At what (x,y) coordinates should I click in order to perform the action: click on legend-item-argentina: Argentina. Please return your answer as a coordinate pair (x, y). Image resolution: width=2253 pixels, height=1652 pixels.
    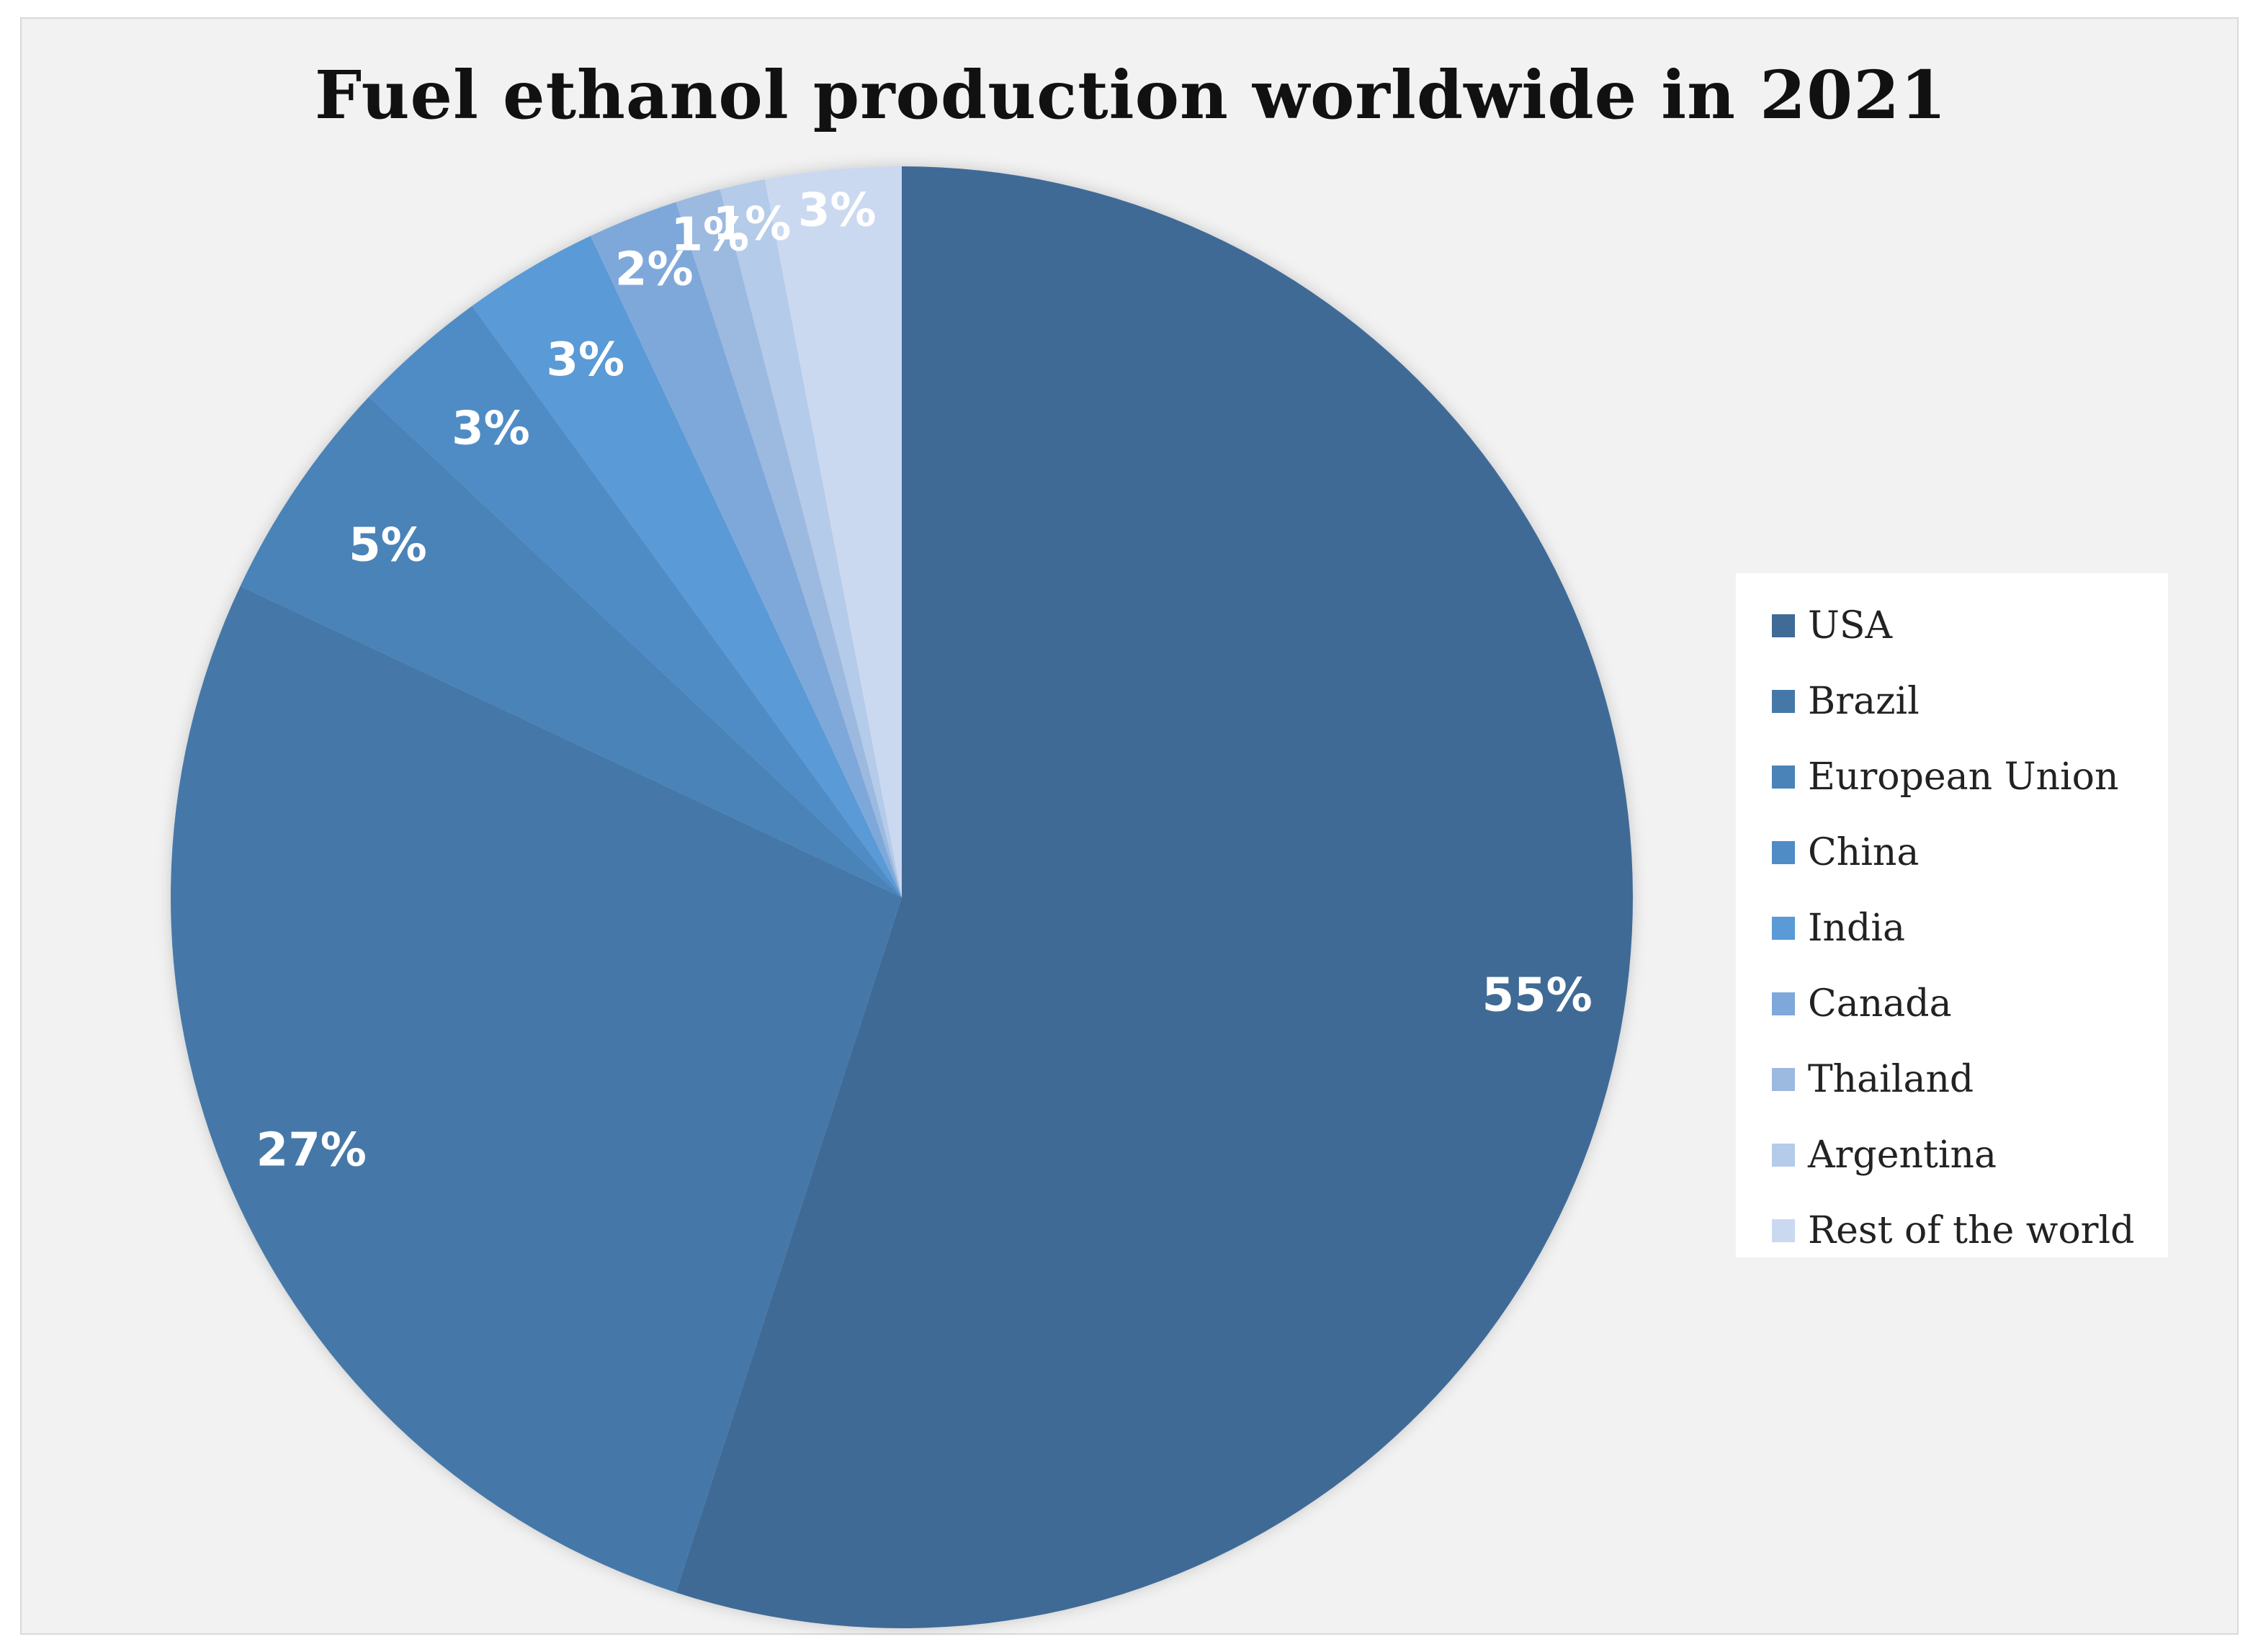
    Looking at the image, I should click on (1970, 1155).